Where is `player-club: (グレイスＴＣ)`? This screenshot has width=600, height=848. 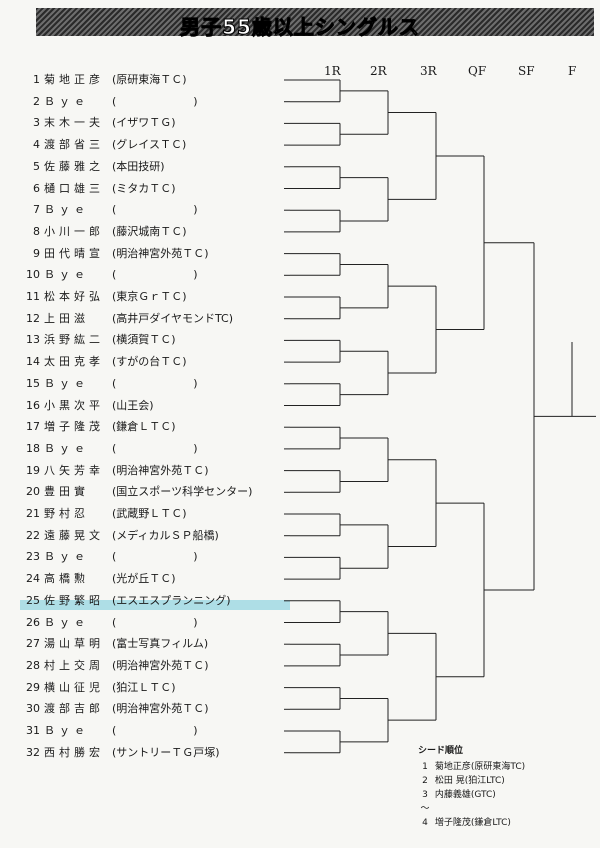
player-club: (グレイスＴＣ) is located at coordinates (149, 145).